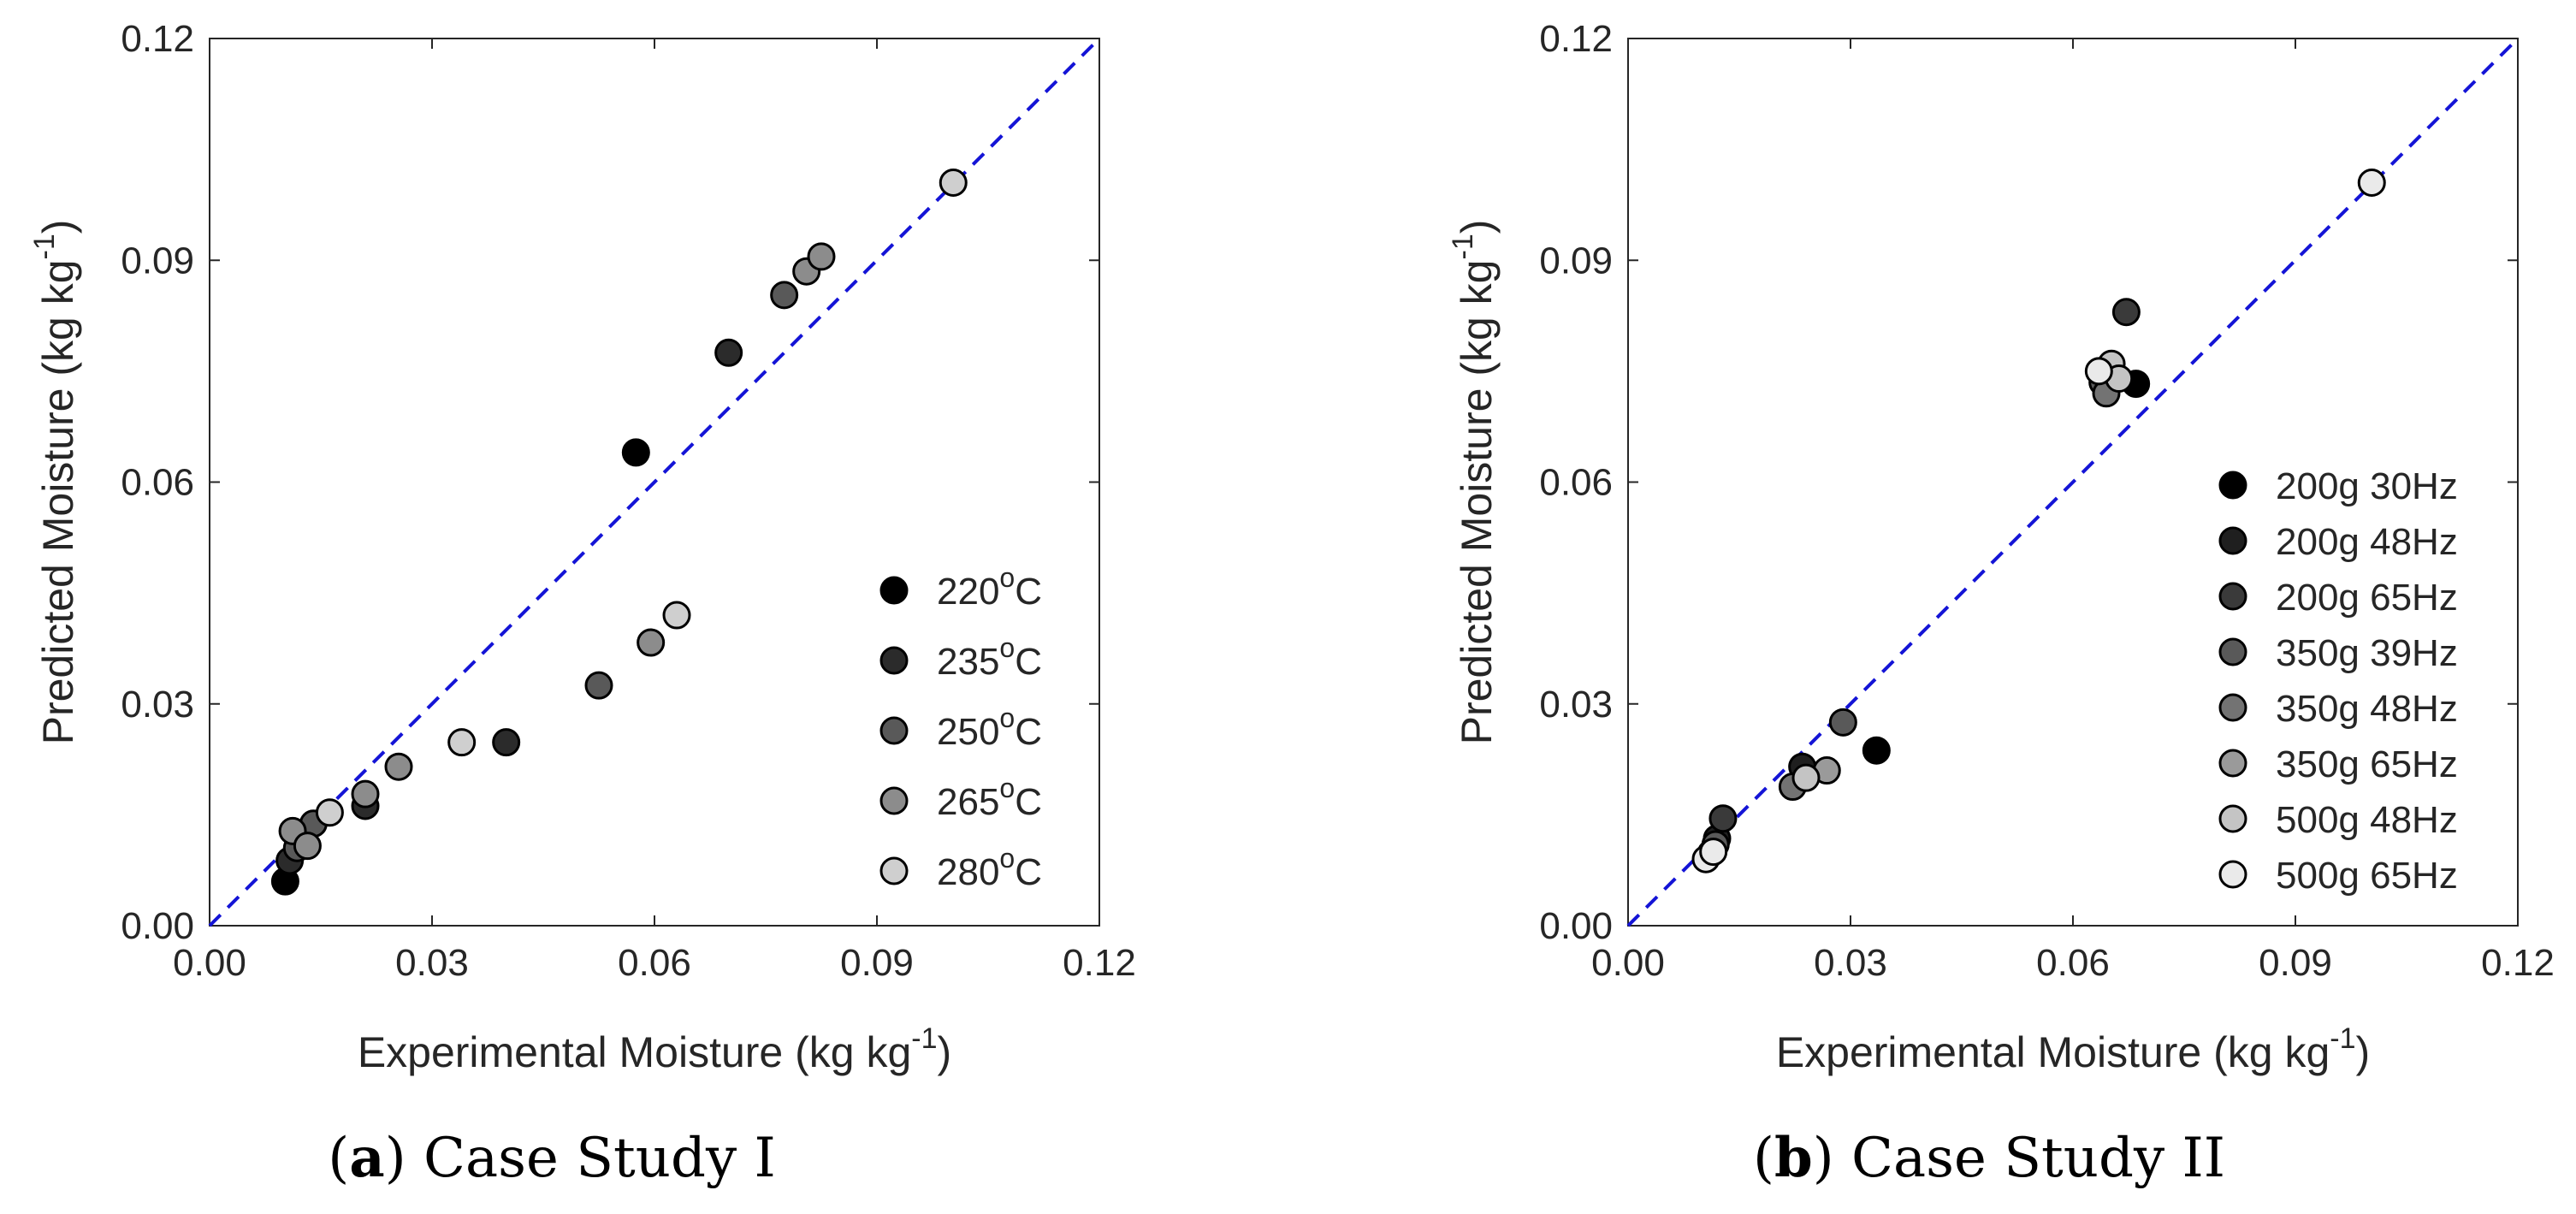 Image resolution: width=2576 pixels, height=1214 pixels. What do you see at coordinates (1477, 502) in the screenshot?
I see `y-axis-label-text: Predicted Moisture (kg kg` at bounding box center [1477, 502].